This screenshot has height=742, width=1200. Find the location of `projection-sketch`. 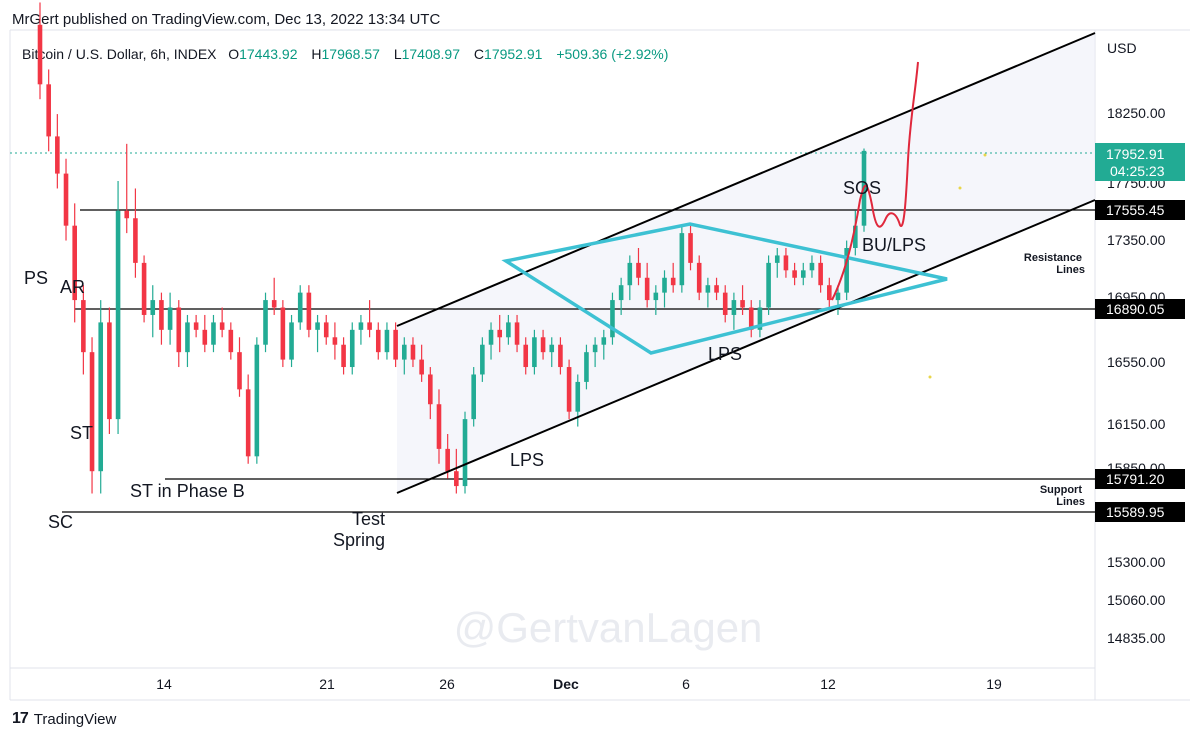

projection-sketch is located at coordinates (875, 181).